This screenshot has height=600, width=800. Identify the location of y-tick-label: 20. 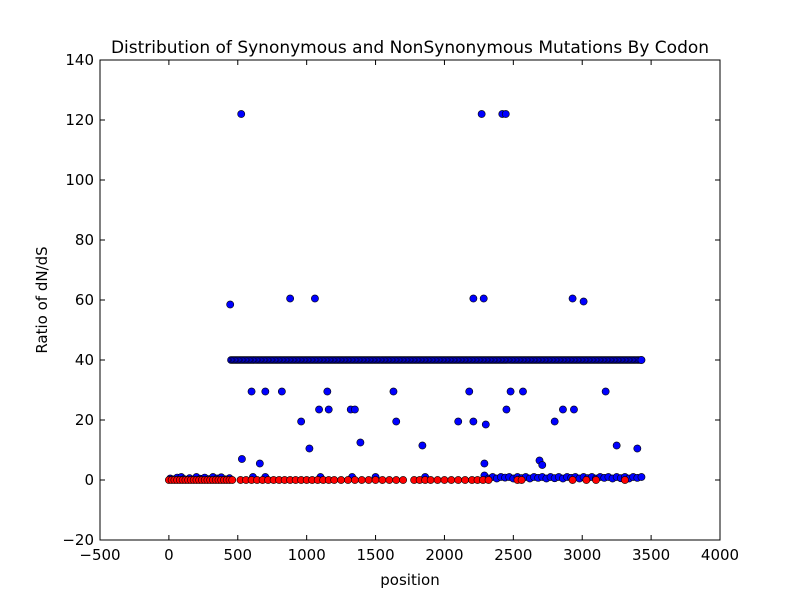
(84, 420).